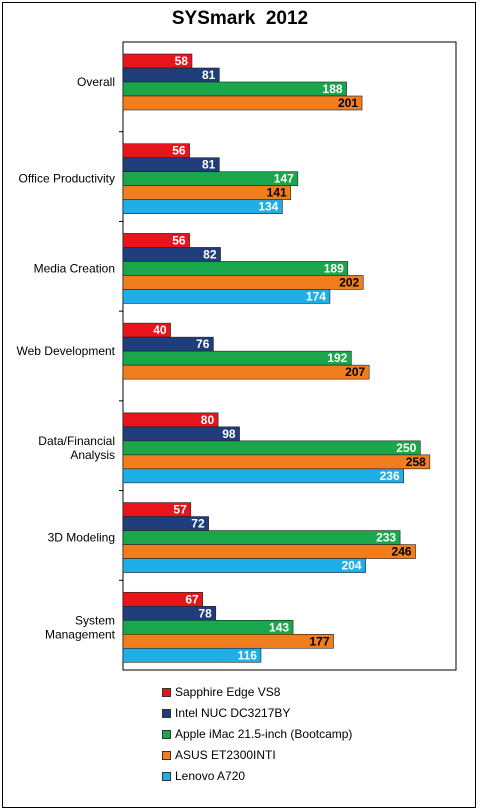  Describe the element at coordinates (67, 179) in the screenshot. I see `category-label: Office Productivity` at that location.